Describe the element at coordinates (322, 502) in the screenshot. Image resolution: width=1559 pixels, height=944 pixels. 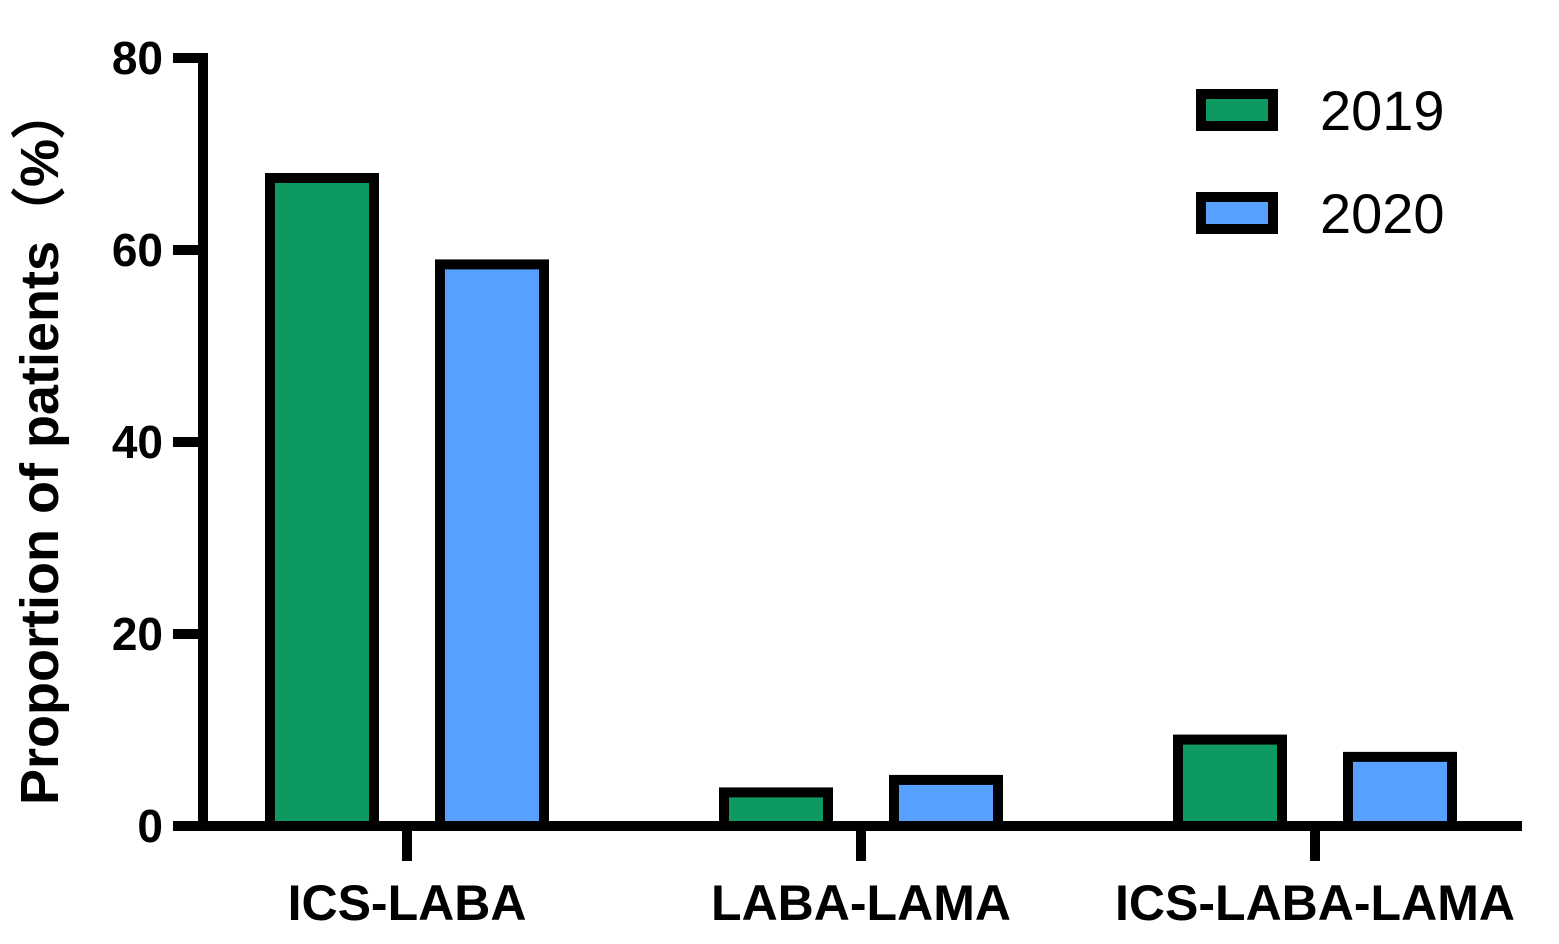
I see `bar-ics-laba-2019` at that location.